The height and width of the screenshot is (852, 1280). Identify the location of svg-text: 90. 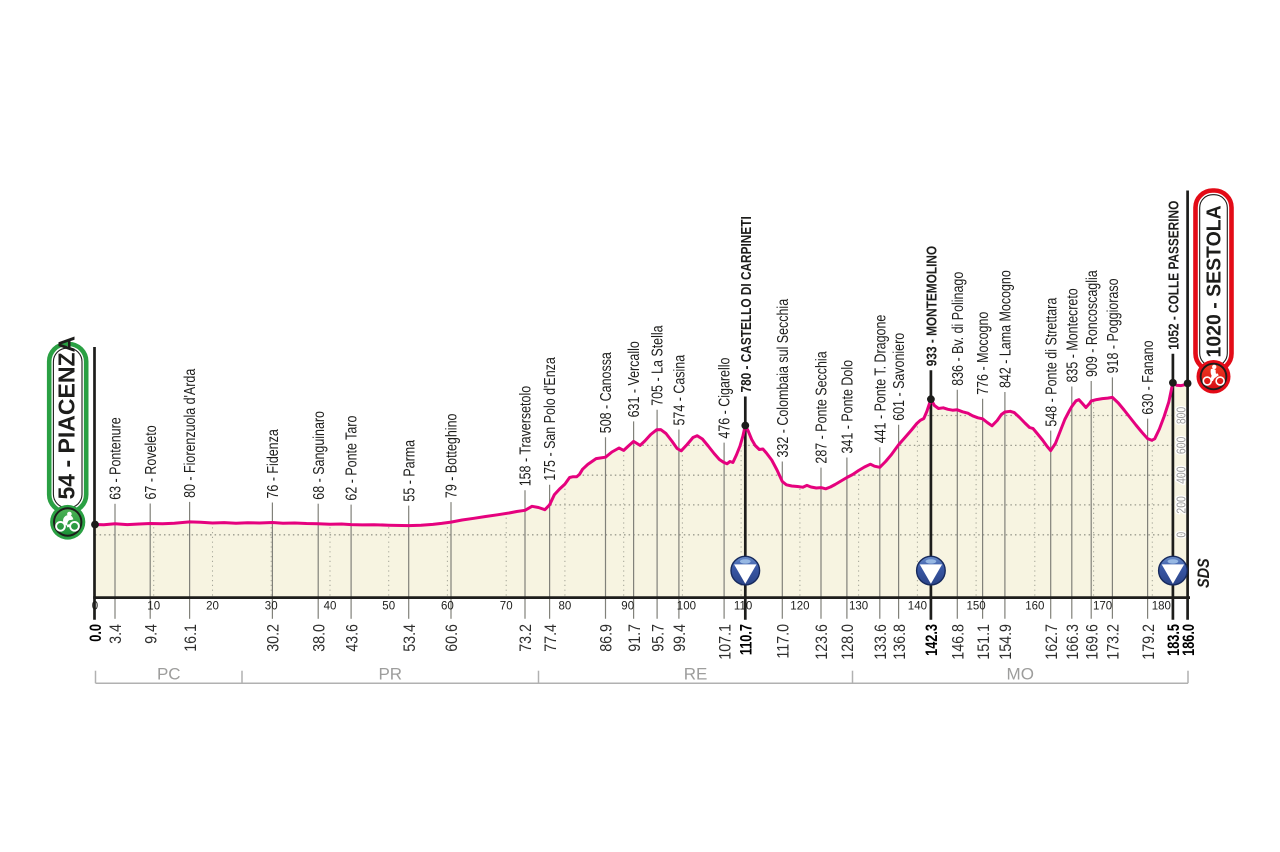
(627, 606).